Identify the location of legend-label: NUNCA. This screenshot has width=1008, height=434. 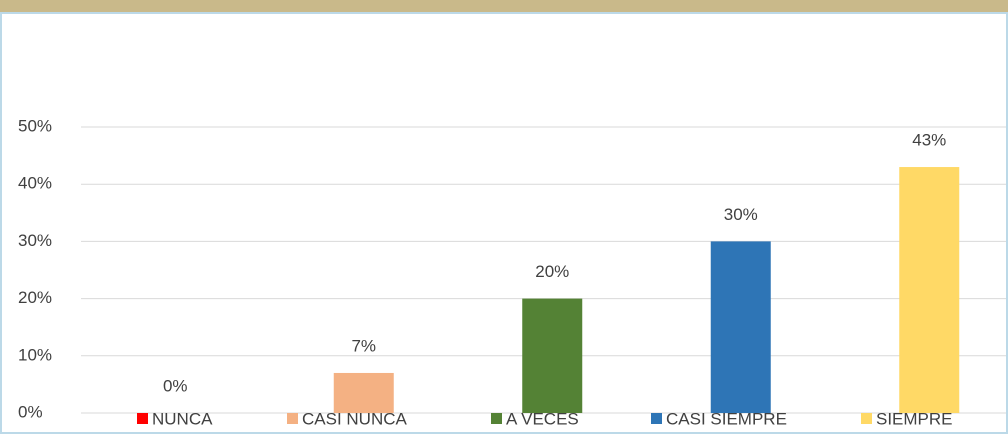
(182, 418).